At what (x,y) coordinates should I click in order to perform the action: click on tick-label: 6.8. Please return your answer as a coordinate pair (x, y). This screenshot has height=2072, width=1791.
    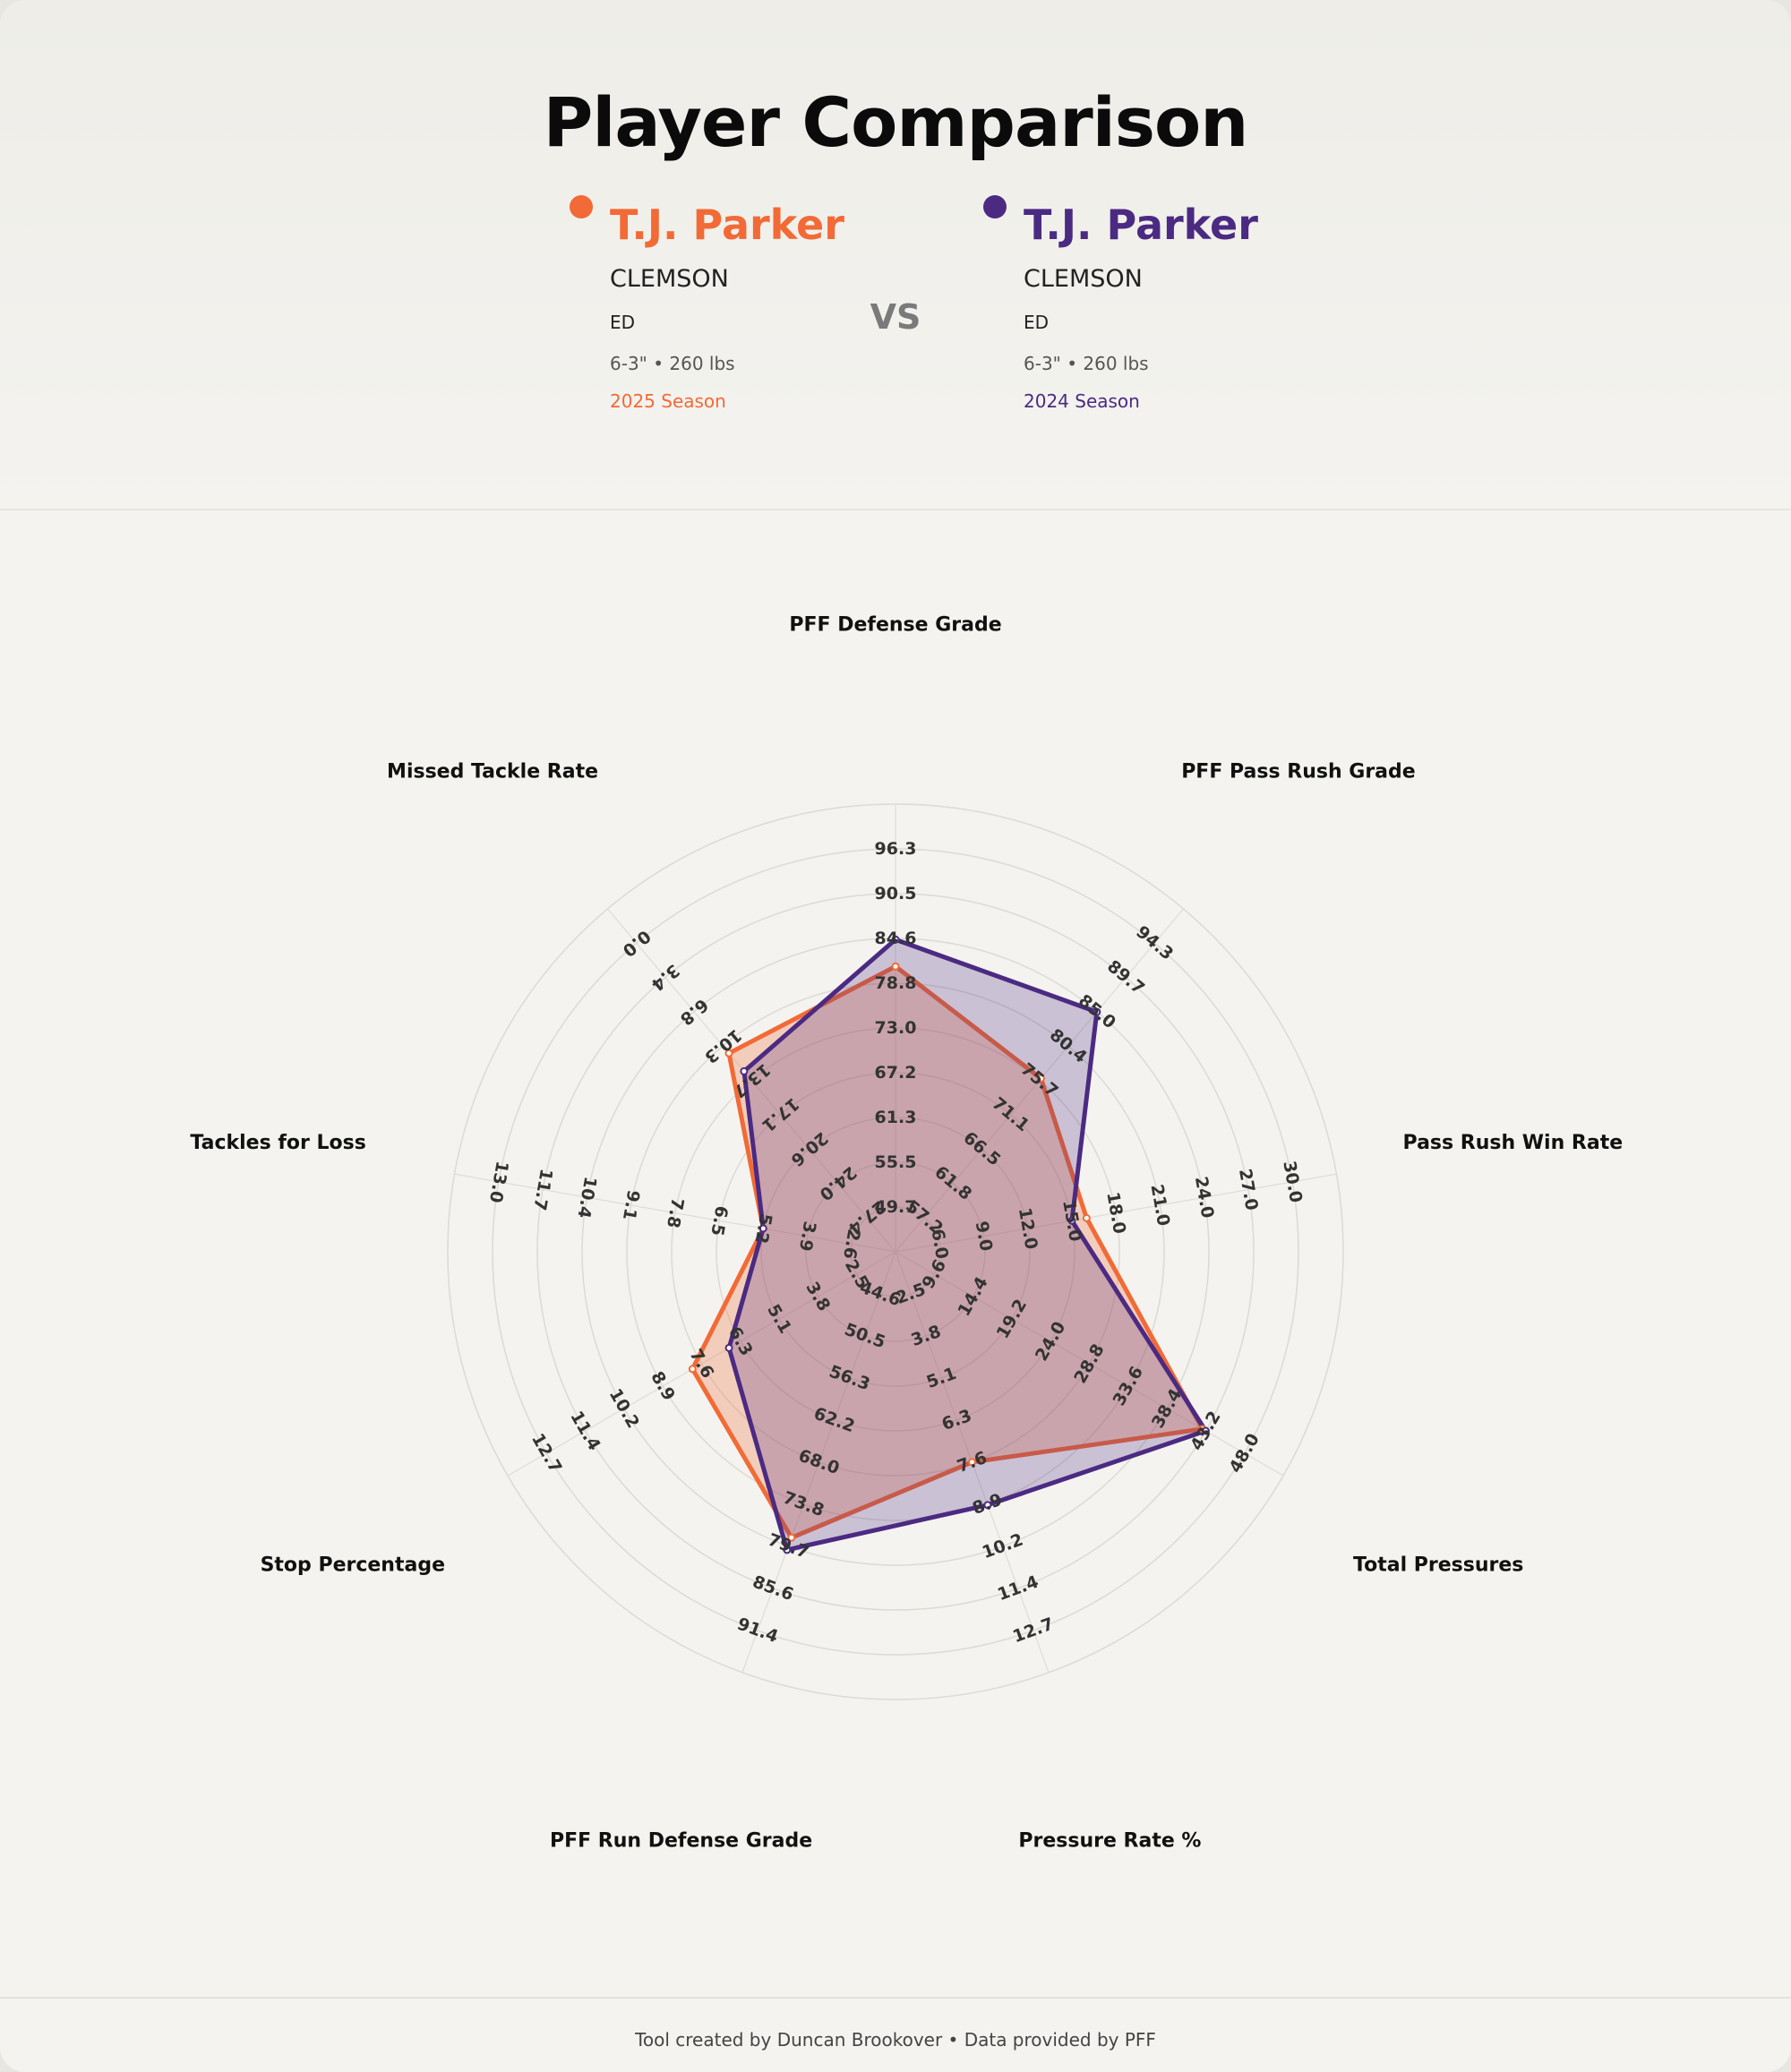
    Looking at the image, I should click on (694, 1012).